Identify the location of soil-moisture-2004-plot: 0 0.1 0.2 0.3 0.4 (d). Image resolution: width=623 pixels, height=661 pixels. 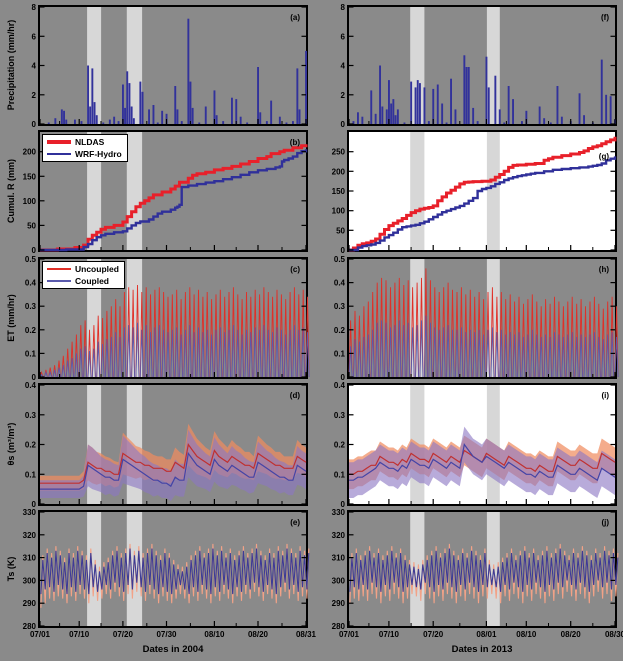
(166, 445).